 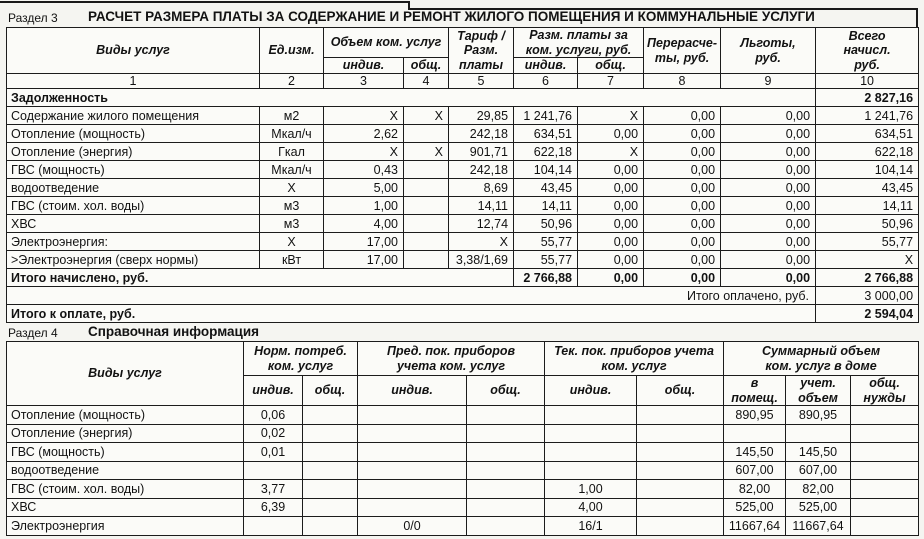 I want to click on value-cell: 3, so click(x=363, y=81).